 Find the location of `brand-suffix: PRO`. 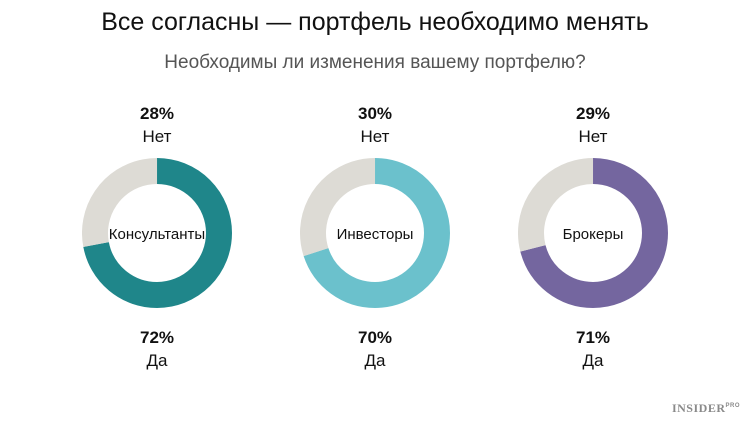

brand-suffix: PRO is located at coordinates (732, 406).